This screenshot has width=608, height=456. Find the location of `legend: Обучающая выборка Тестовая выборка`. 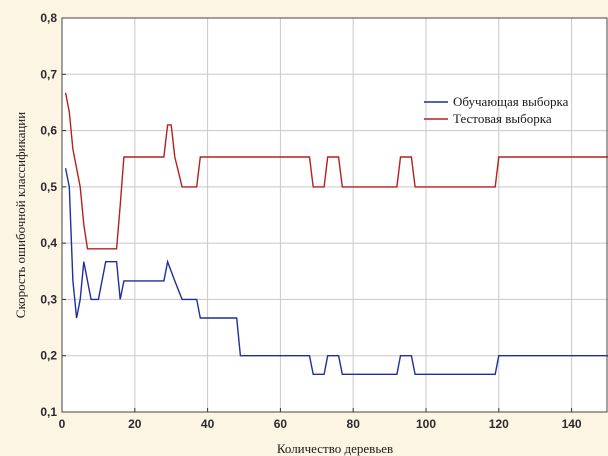

legend: Обучающая выборка Тестовая выборка is located at coordinates (496, 110).